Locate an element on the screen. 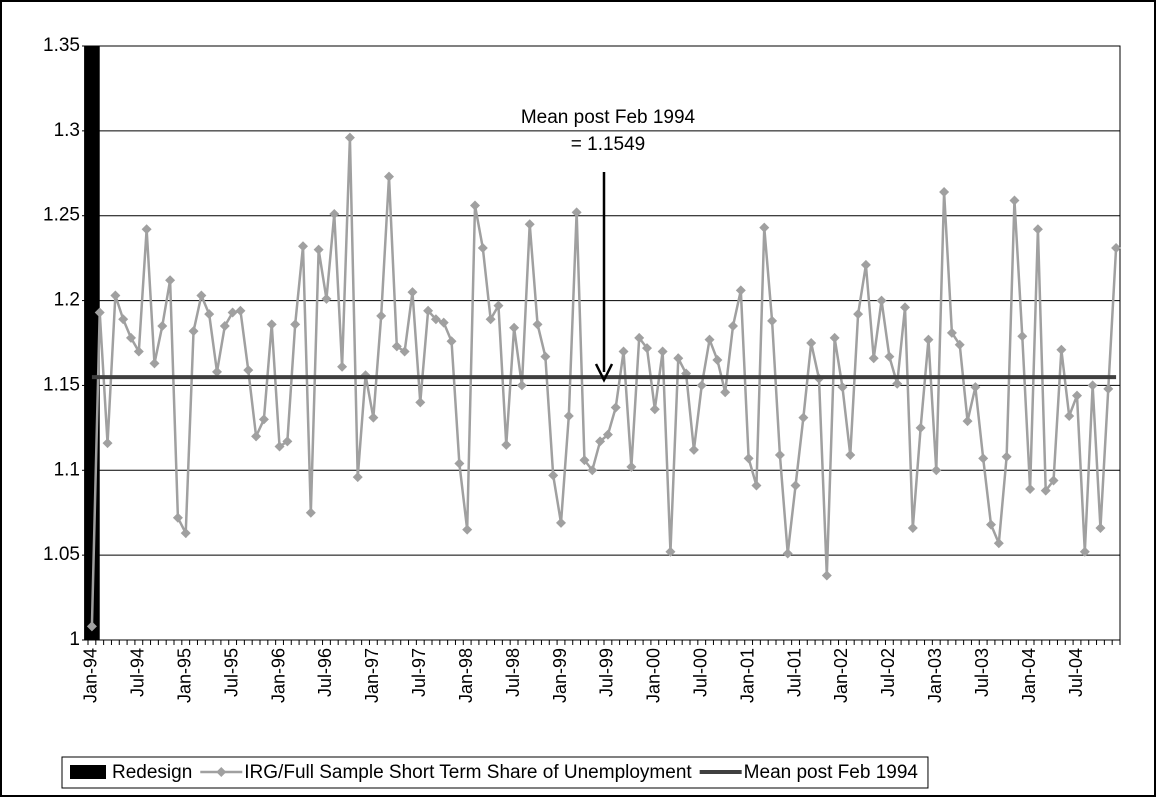  x-tick-label: Jan-04 is located at coordinates (1029, 675).